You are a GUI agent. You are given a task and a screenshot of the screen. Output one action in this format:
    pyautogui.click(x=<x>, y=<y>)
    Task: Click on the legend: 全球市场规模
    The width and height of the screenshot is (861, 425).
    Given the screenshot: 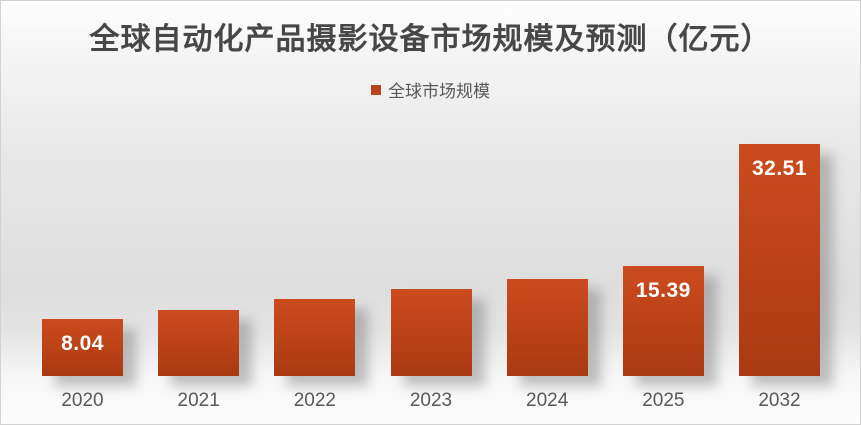 What is the action you would take?
    pyautogui.click(x=430, y=89)
    